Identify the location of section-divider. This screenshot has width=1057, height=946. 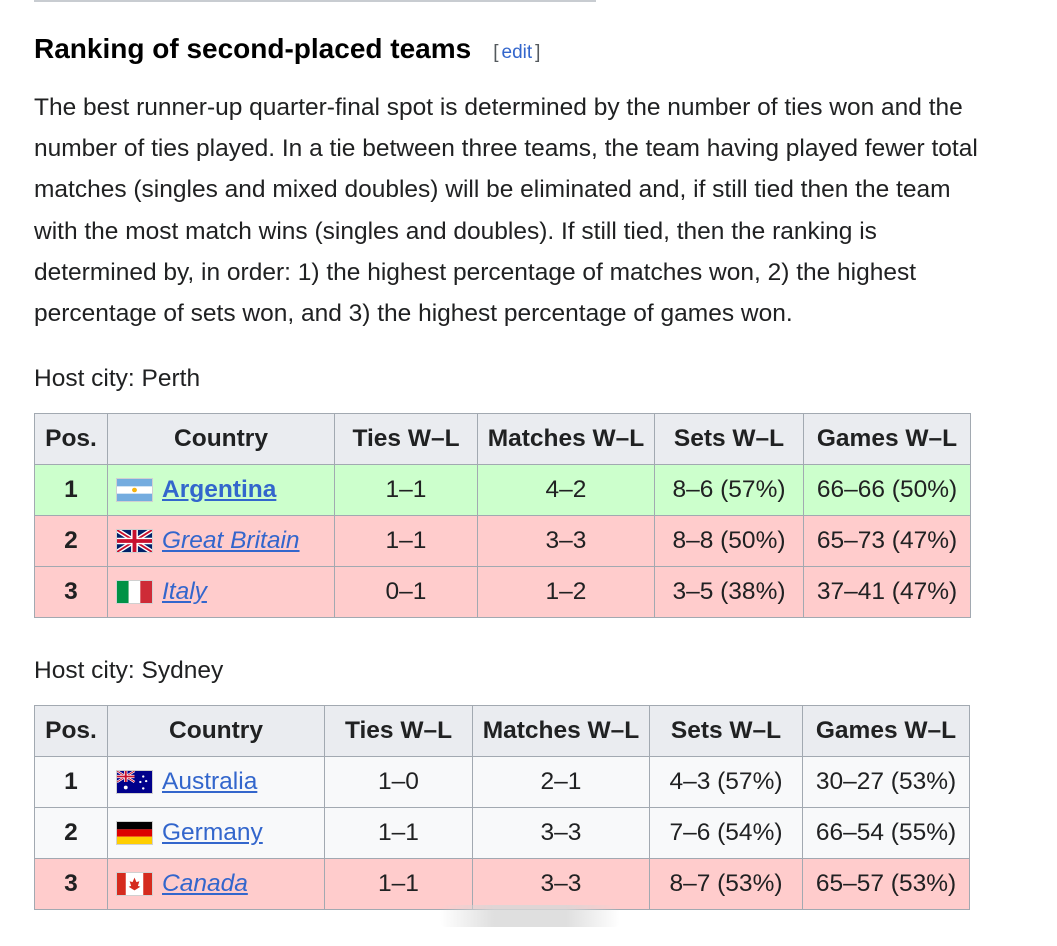
(315, 1).